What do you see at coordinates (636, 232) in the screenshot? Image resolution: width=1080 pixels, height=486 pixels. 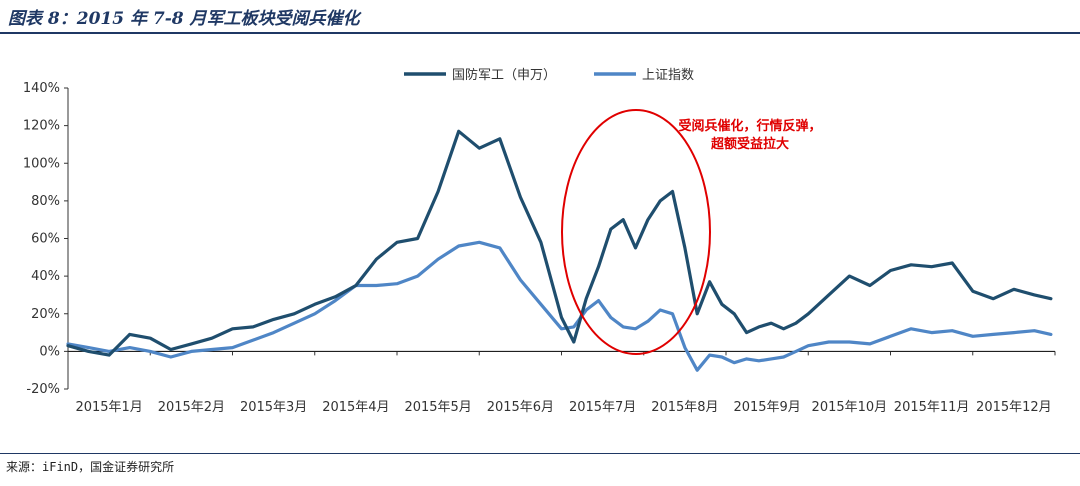 I see `highlight-ellipse` at bounding box center [636, 232].